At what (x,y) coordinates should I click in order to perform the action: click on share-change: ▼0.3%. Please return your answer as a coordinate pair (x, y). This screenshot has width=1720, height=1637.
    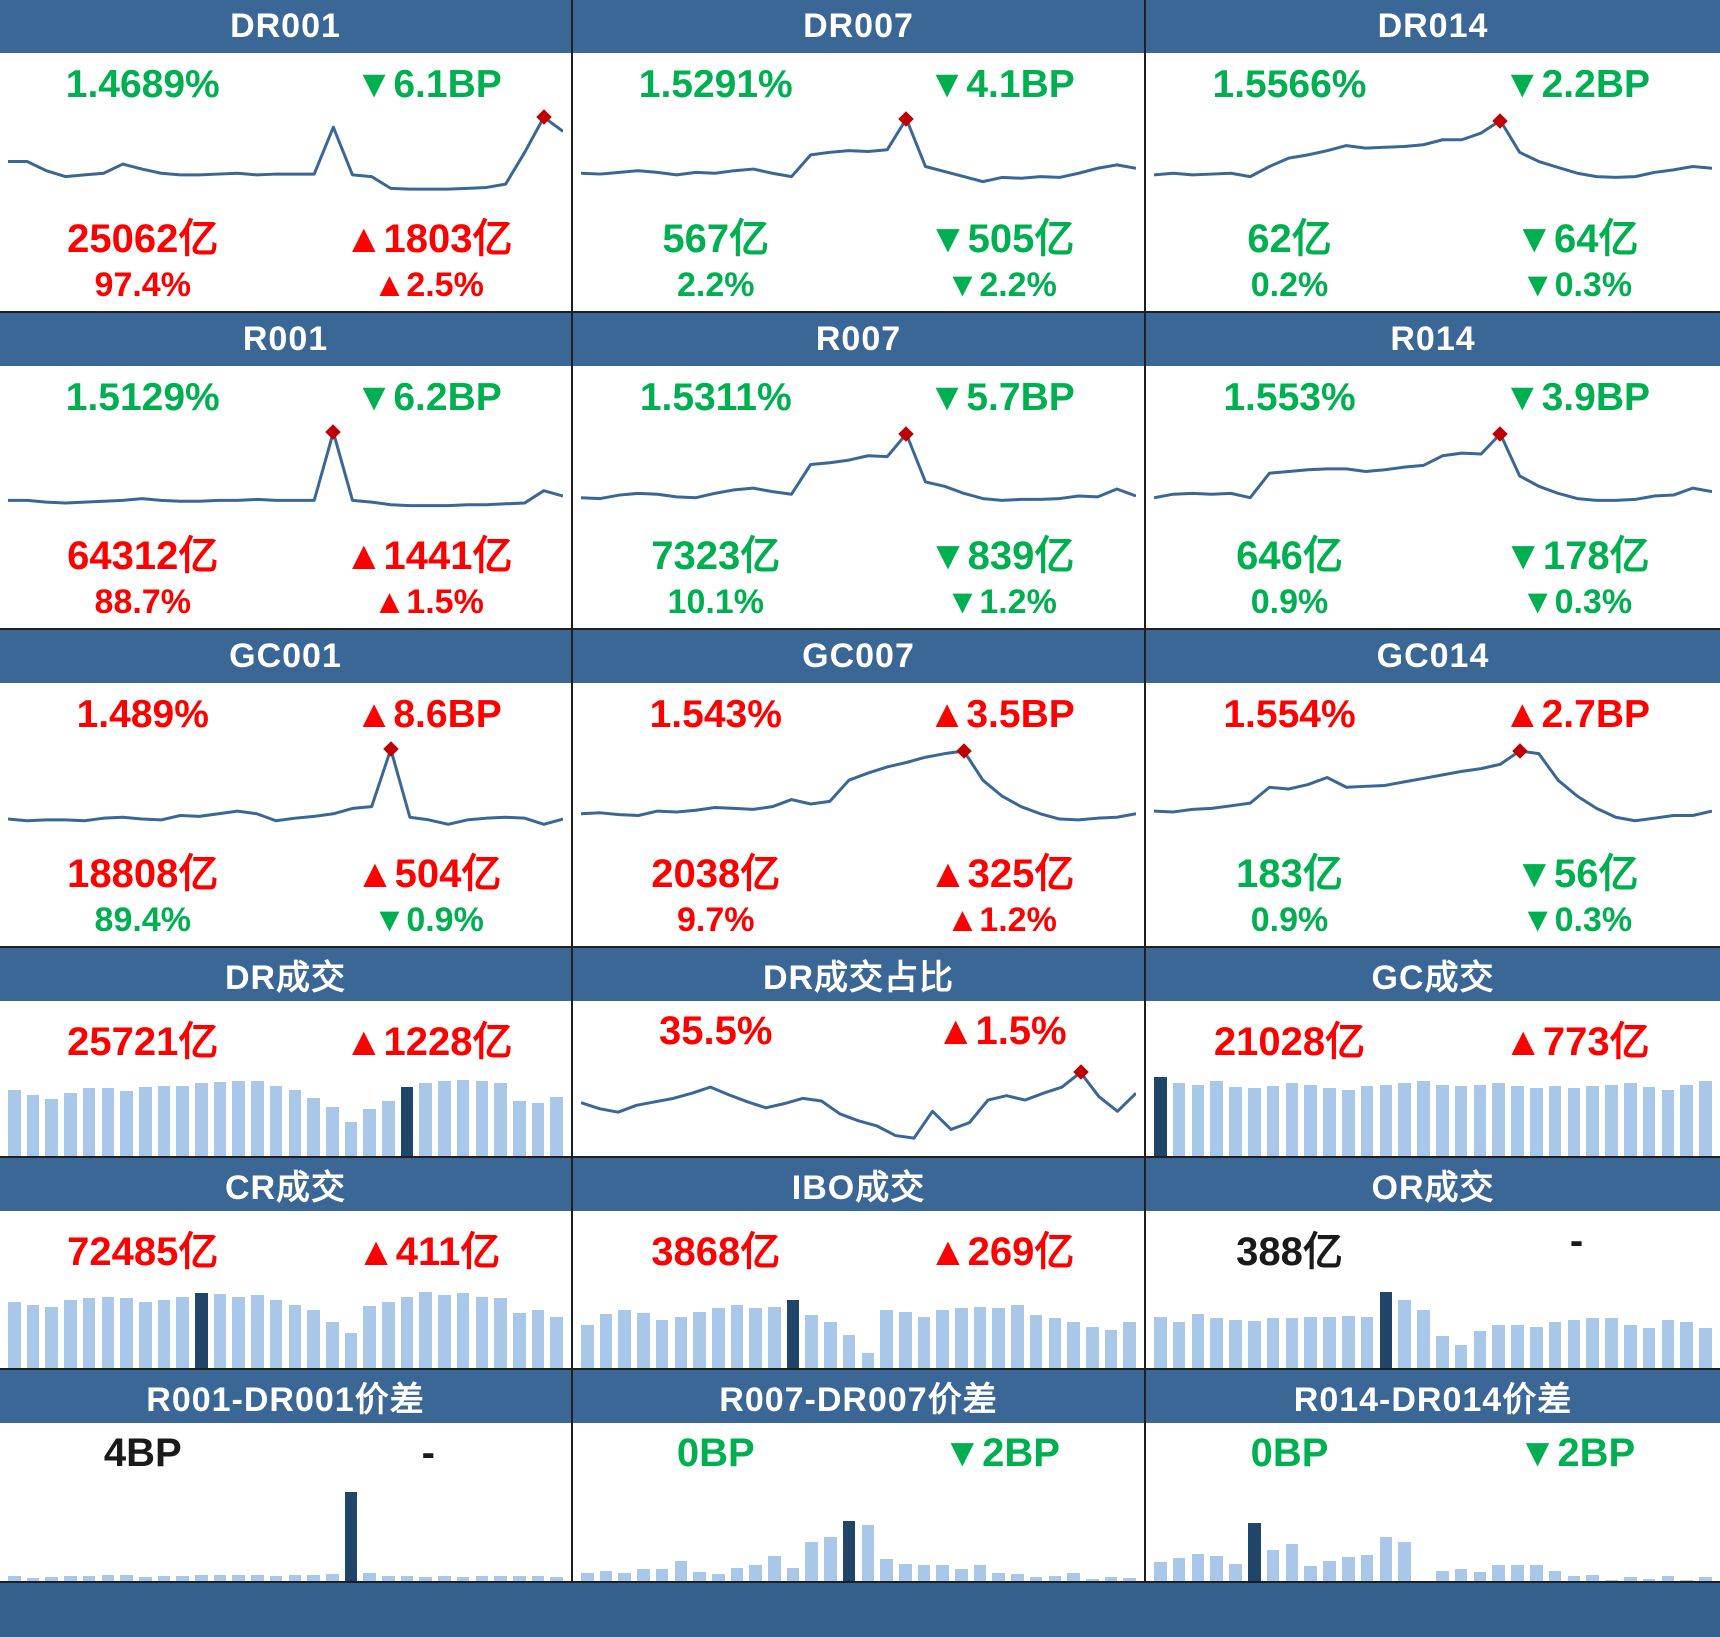
    Looking at the image, I should click on (1576, 285).